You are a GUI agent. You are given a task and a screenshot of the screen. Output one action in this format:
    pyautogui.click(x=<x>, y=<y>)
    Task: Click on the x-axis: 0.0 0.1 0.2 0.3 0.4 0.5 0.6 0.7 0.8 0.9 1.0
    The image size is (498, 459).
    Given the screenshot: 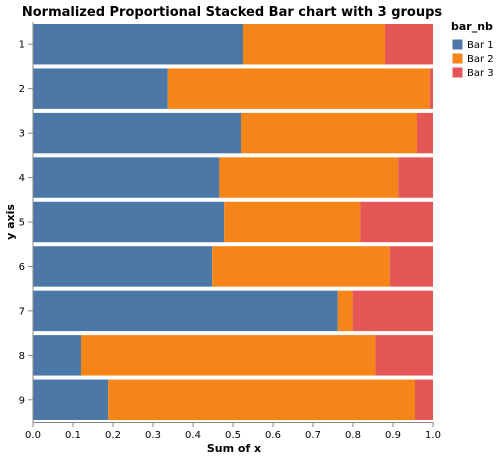 What is the action you would take?
    pyautogui.click(x=233, y=431)
    